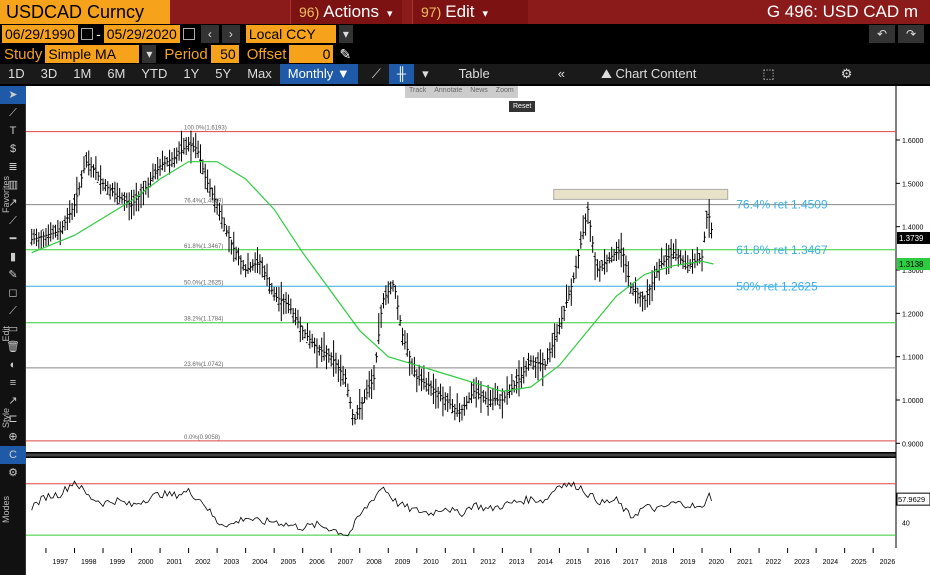  I want to click on x-tick-label: 2003, so click(232, 562).